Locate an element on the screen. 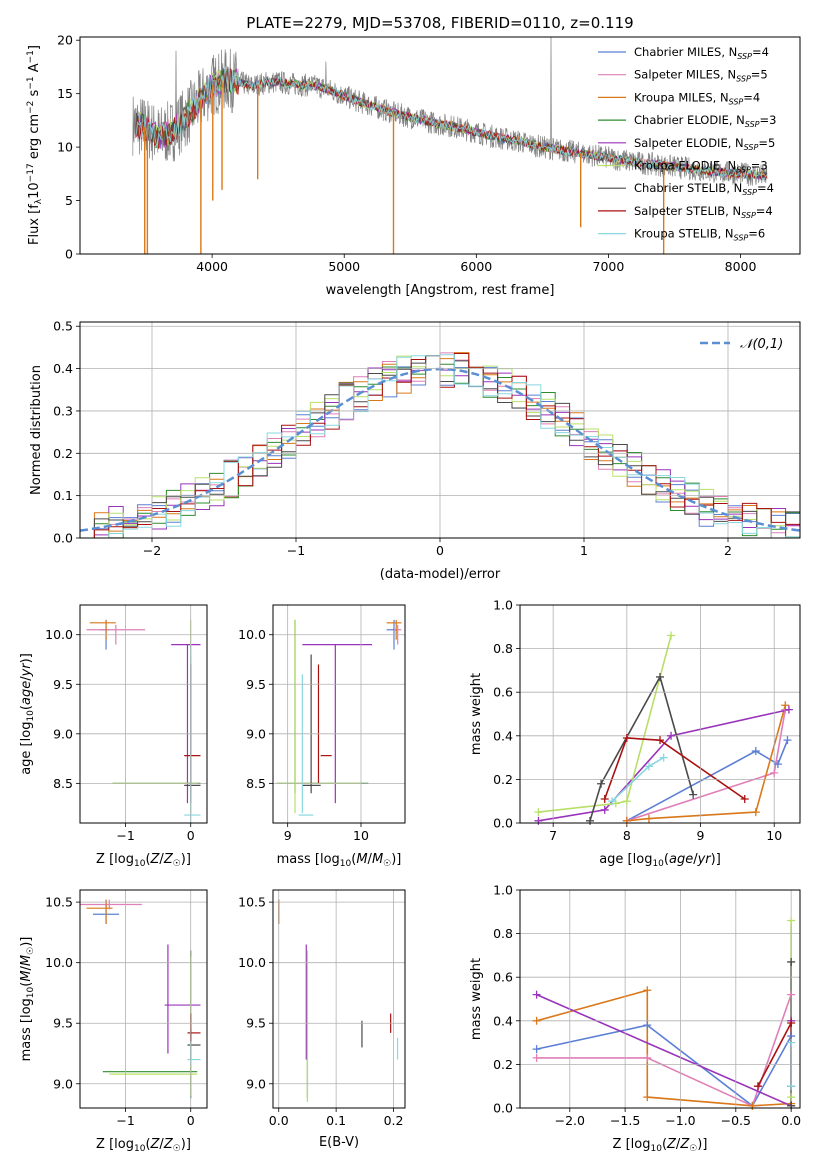 This screenshot has height=1170, width=819. legend-label: Kroupa MILES, NSSP=4 is located at coordinates (697, 98).